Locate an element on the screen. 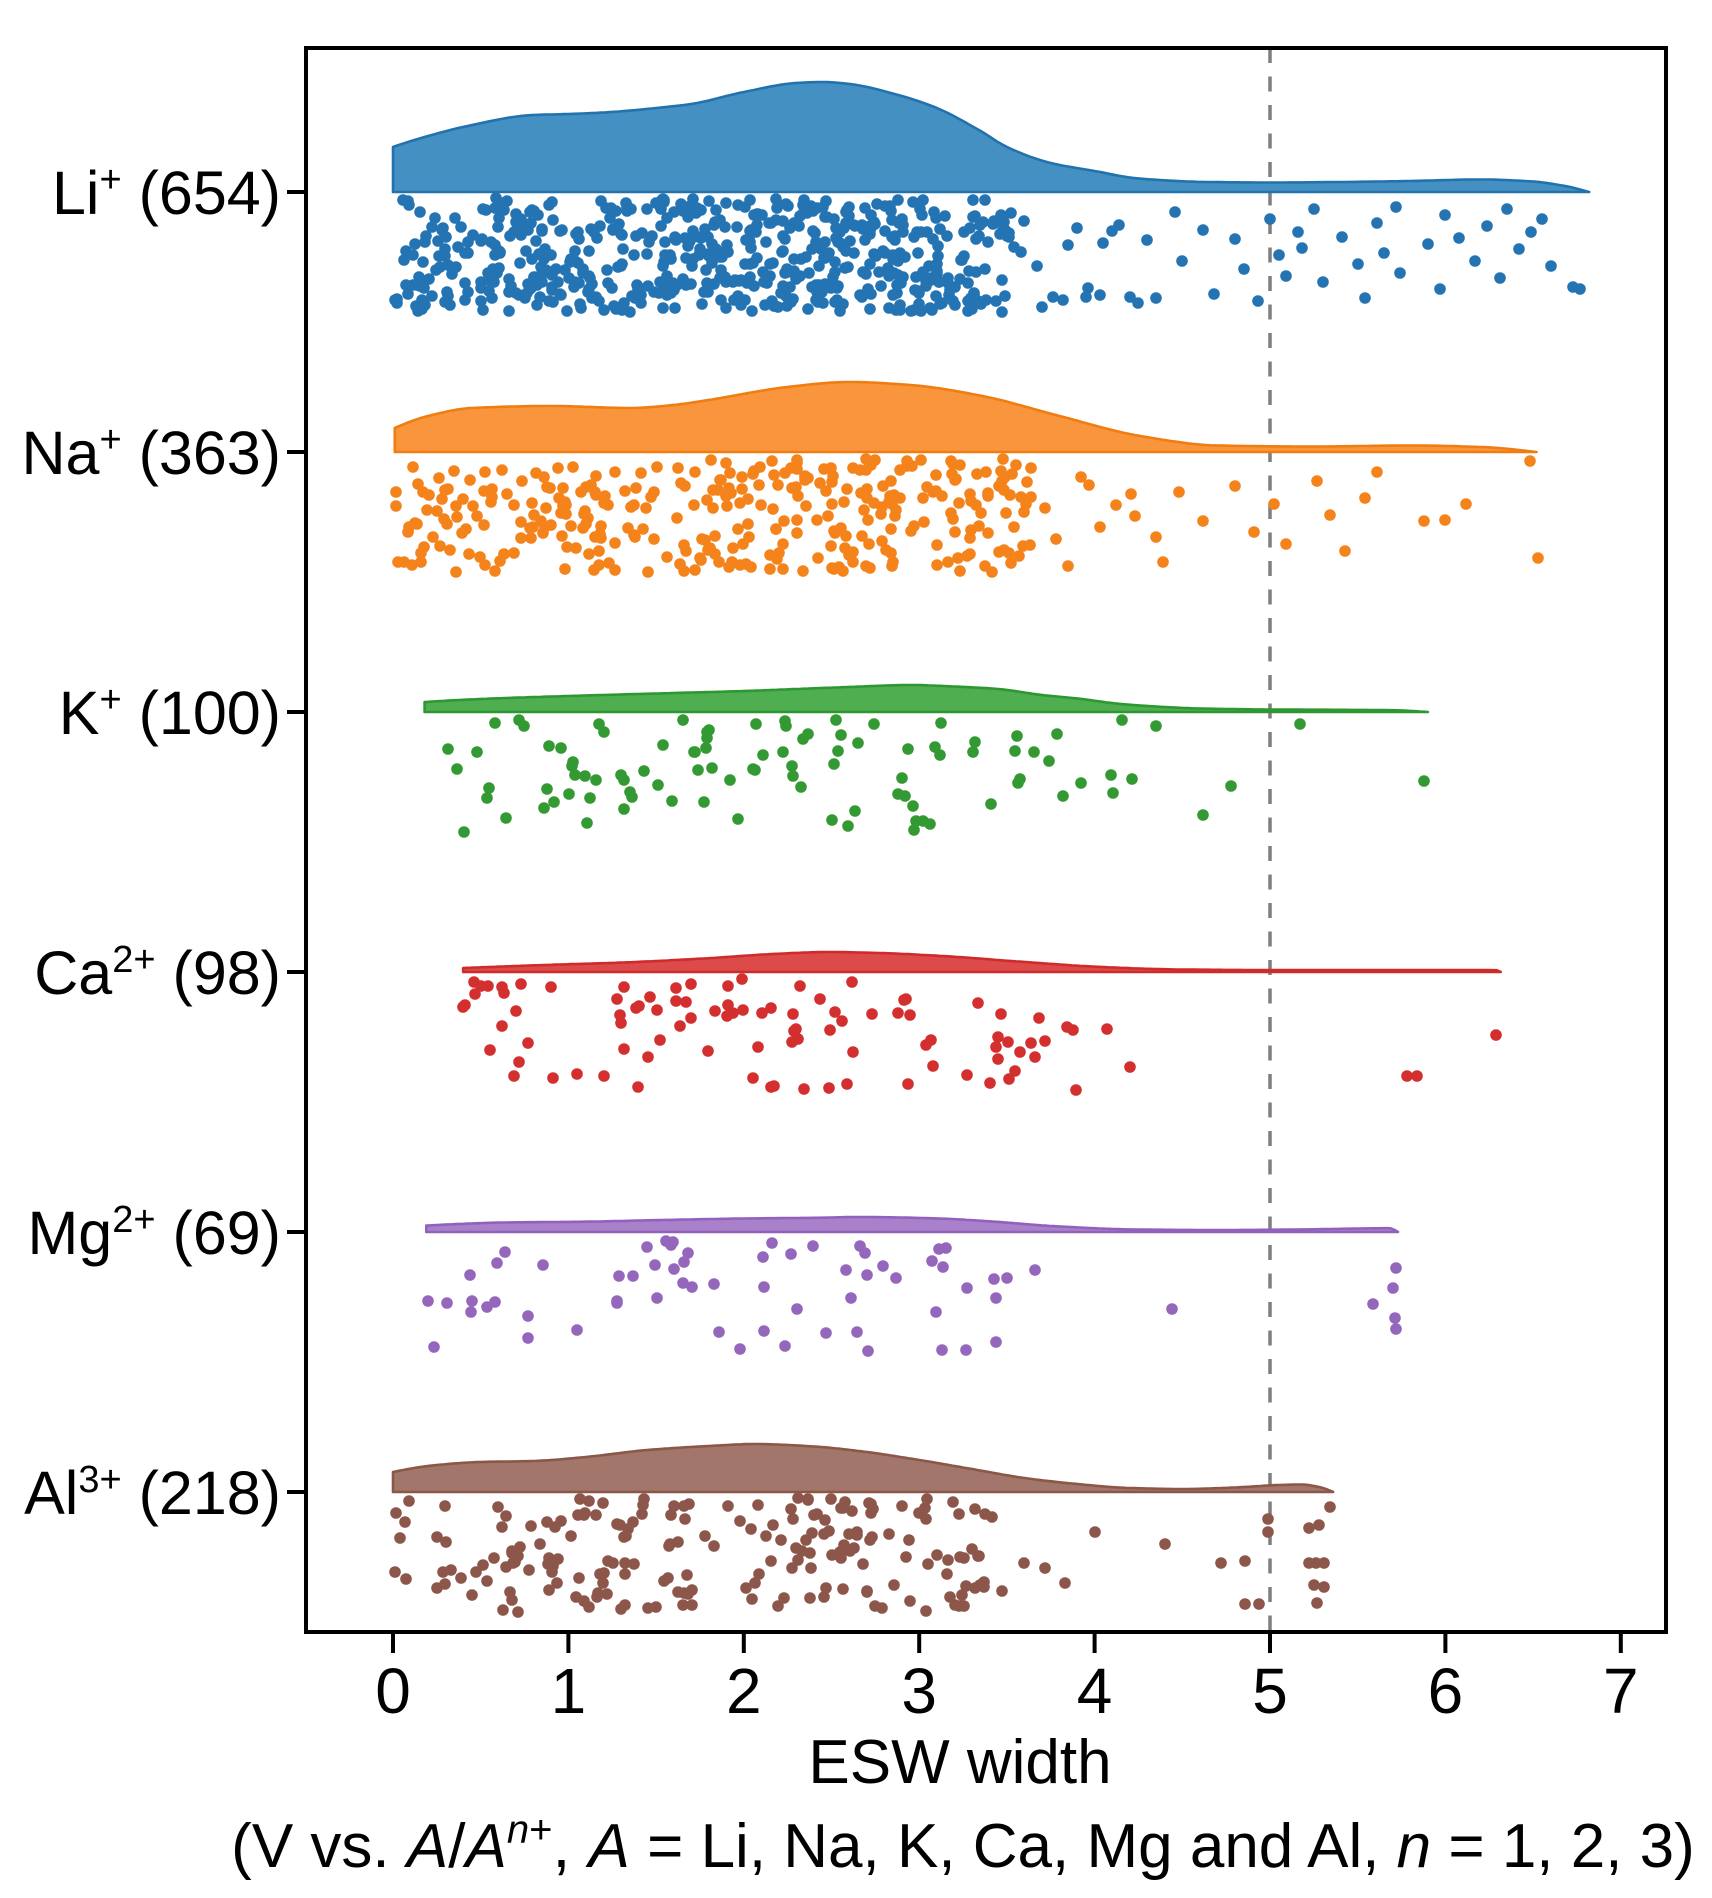  svg-text: 1 is located at coordinates (569, 1691).